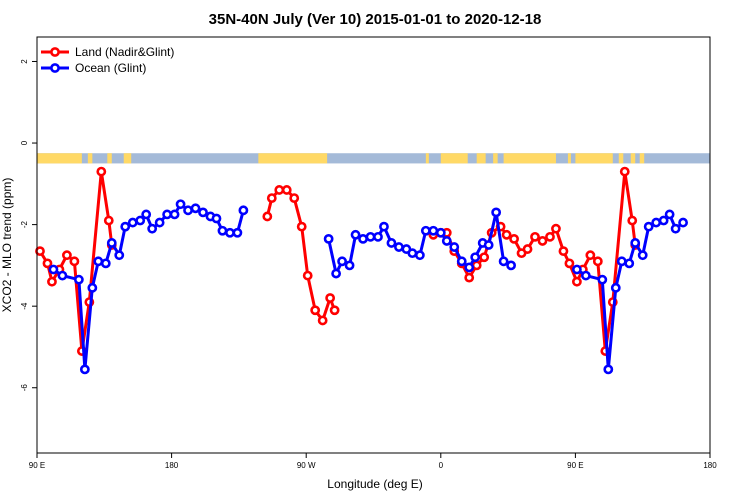  I want to click on legend-item: Land (Nadir&Glint), so click(107, 52).